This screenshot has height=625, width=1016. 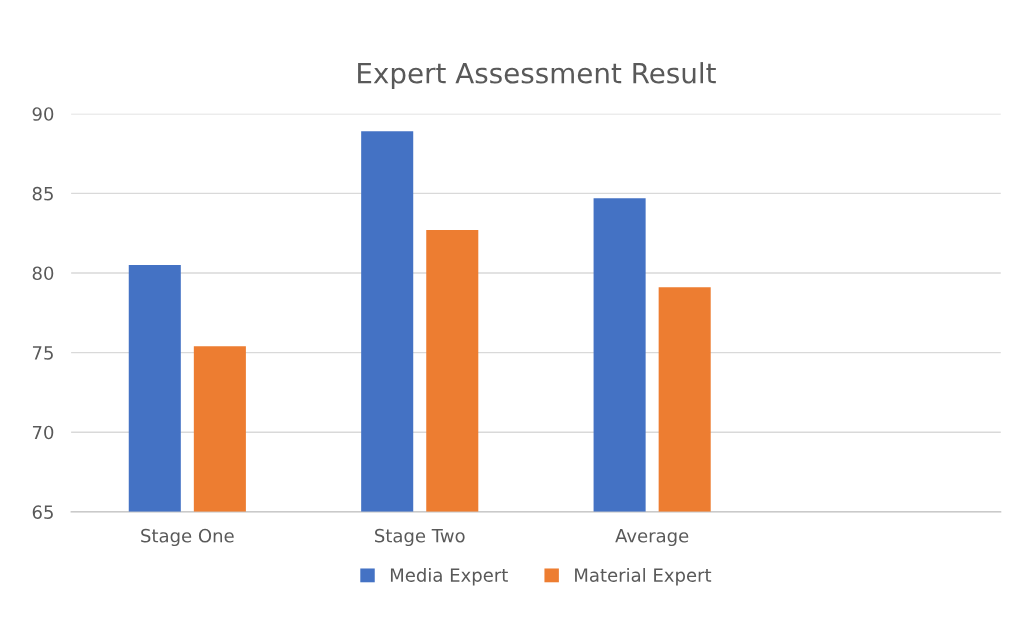 I want to click on legend-label: Material Expert, so click(x=643, y=576).